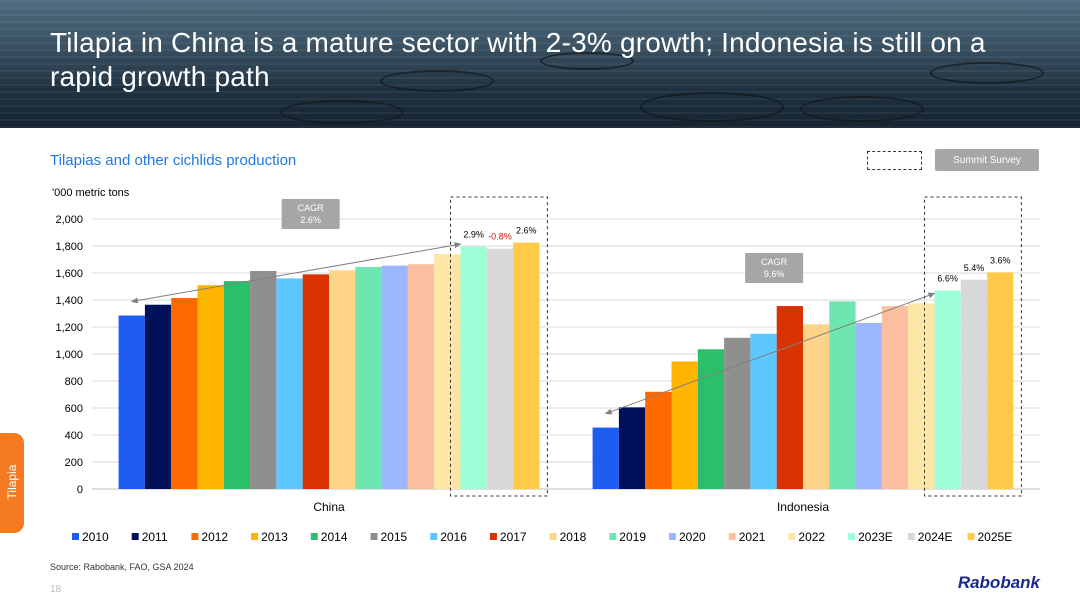 This screenshot has width=1080, height=604. Describe the element at coordinates (737, 413) in the screenshot. I see `bar-indonesia-2015` at that location.